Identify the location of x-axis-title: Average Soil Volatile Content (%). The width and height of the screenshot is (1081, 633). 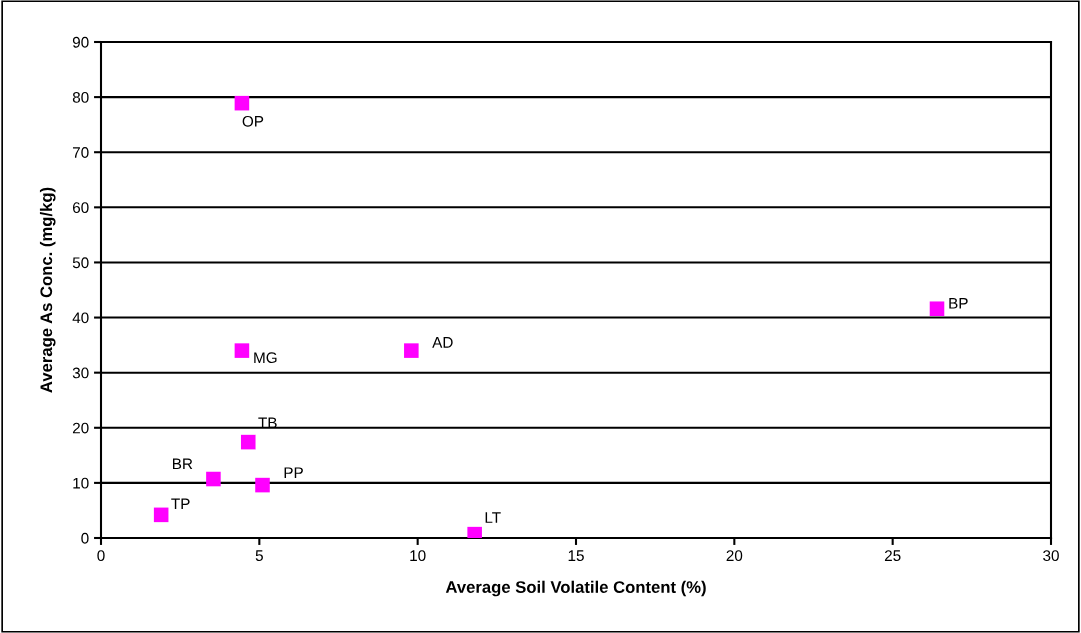
(575, 588).